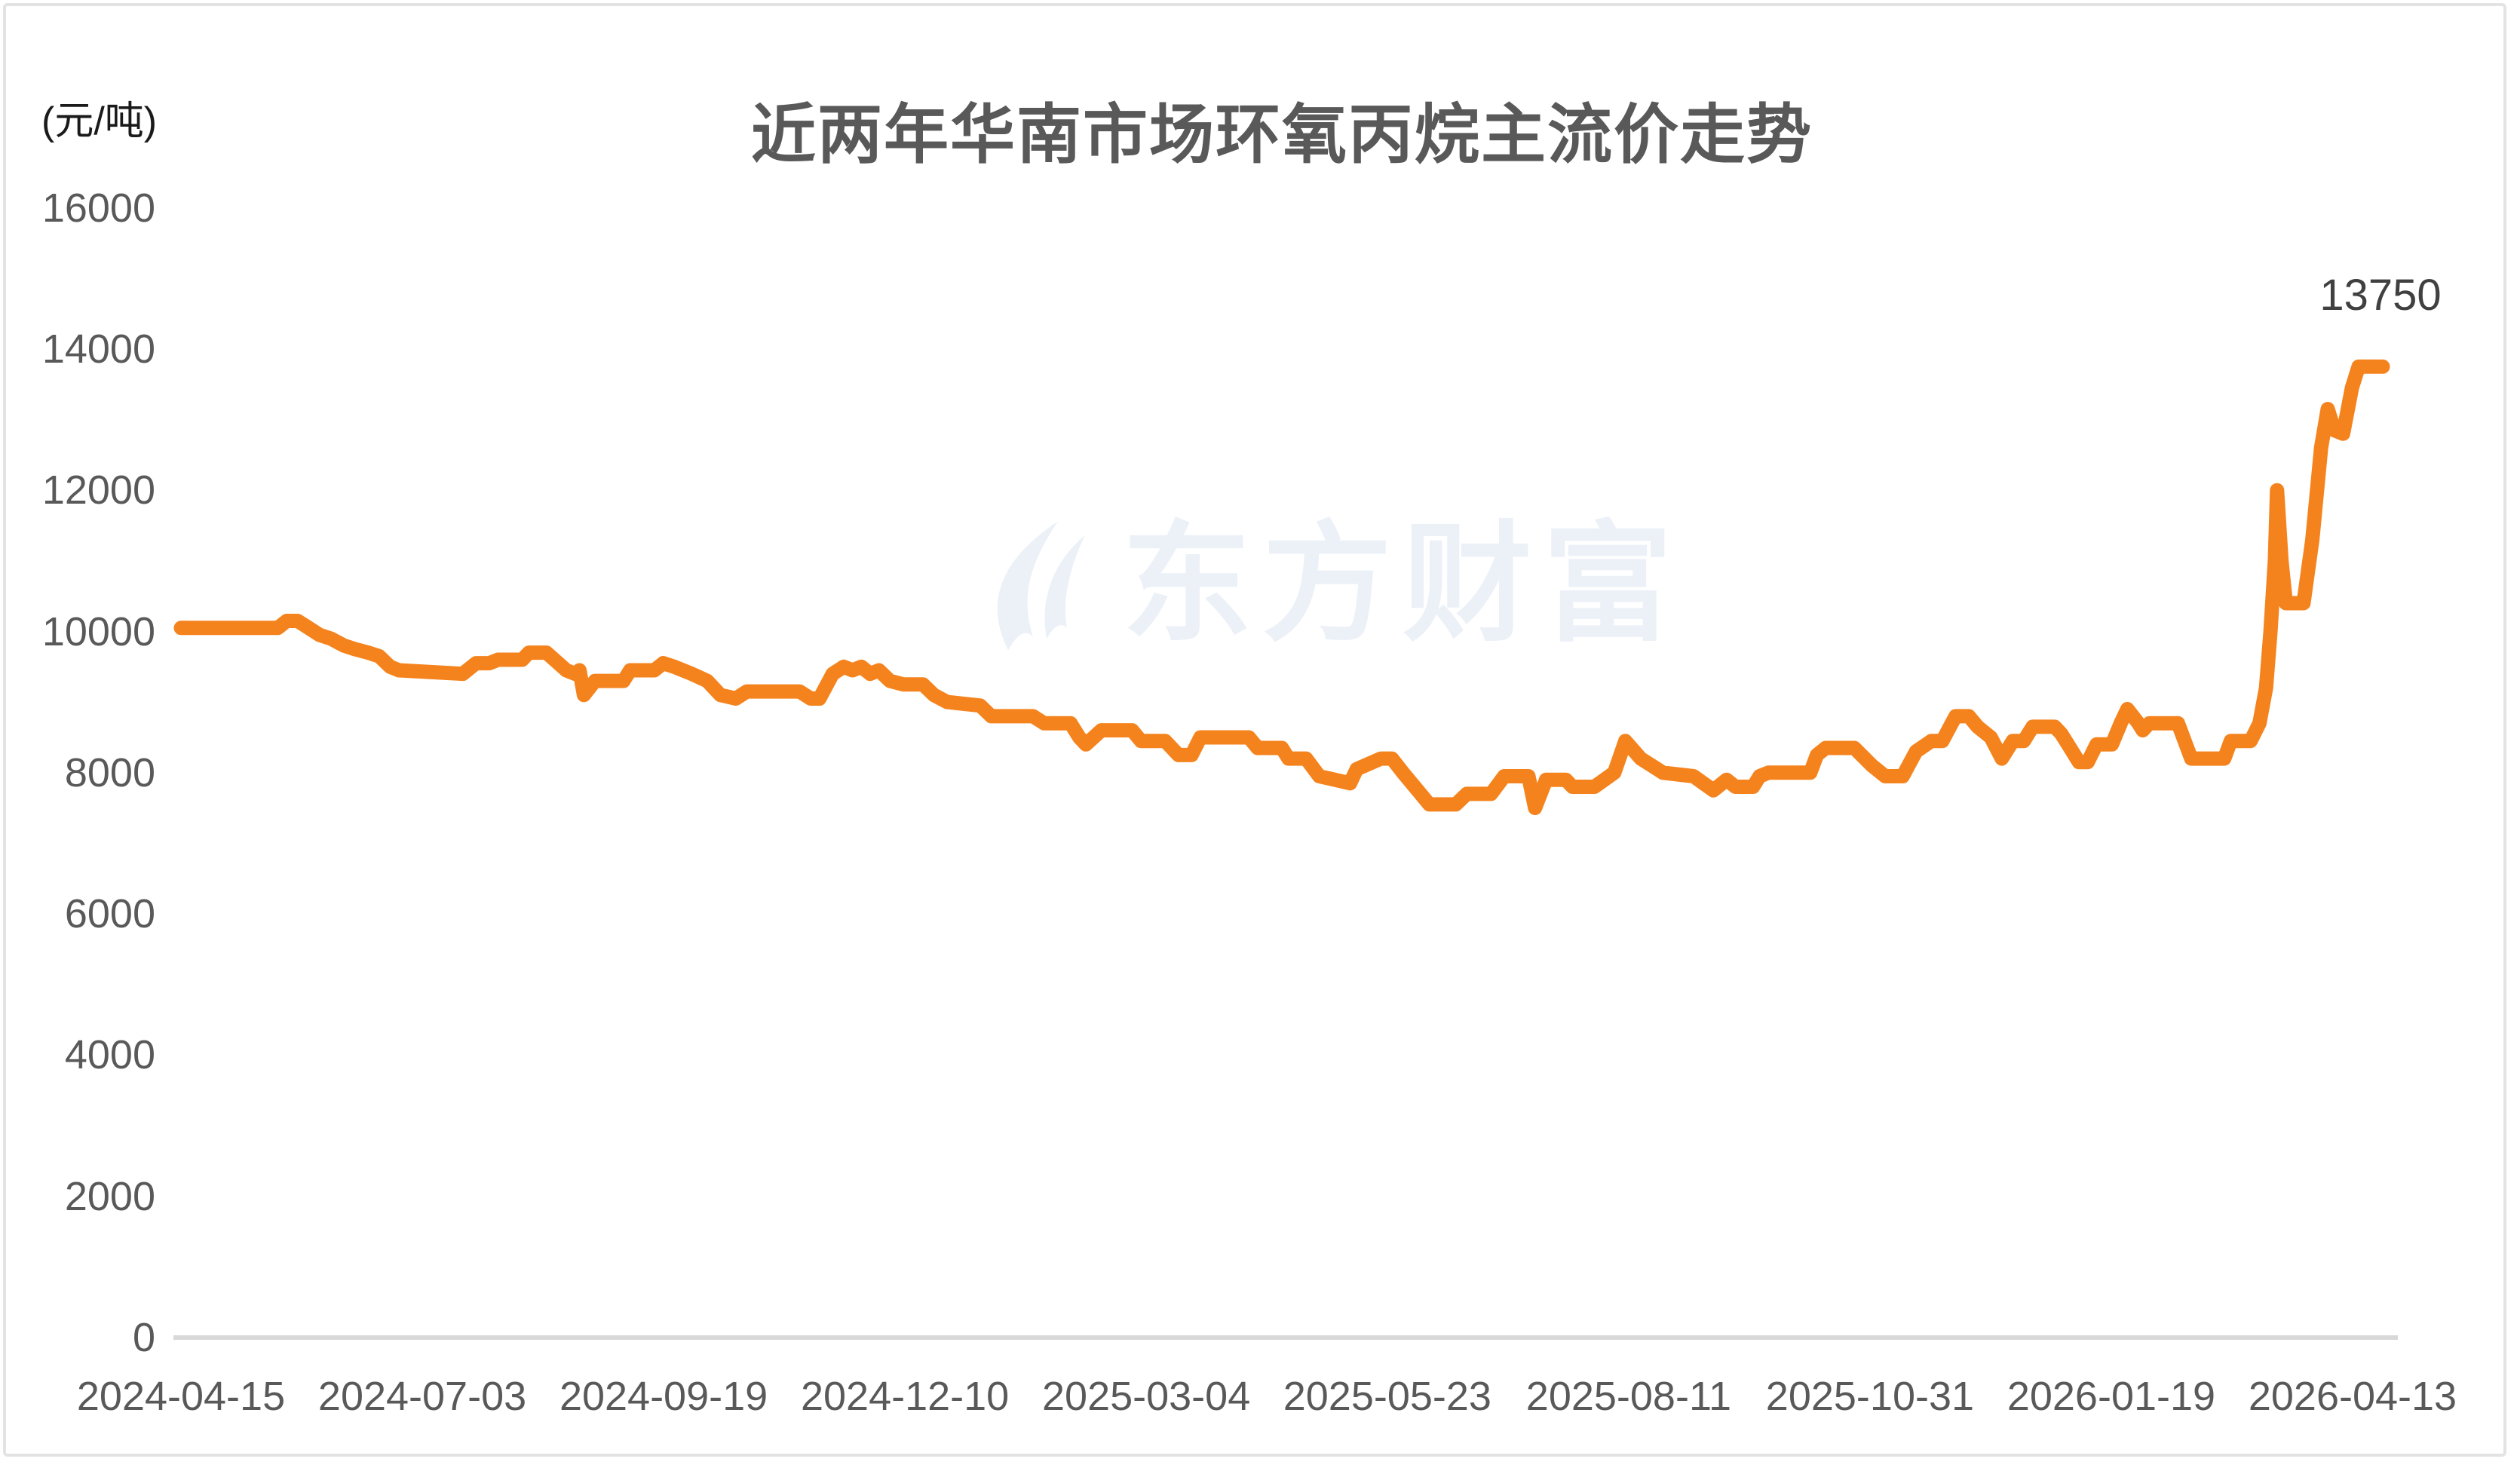 This screenshot has width=2520, height=1468. Describe the element at coordinates (2111, 1396) in the screenshot. I see `x-axis-tick-label: 2026-01-19` at that location.